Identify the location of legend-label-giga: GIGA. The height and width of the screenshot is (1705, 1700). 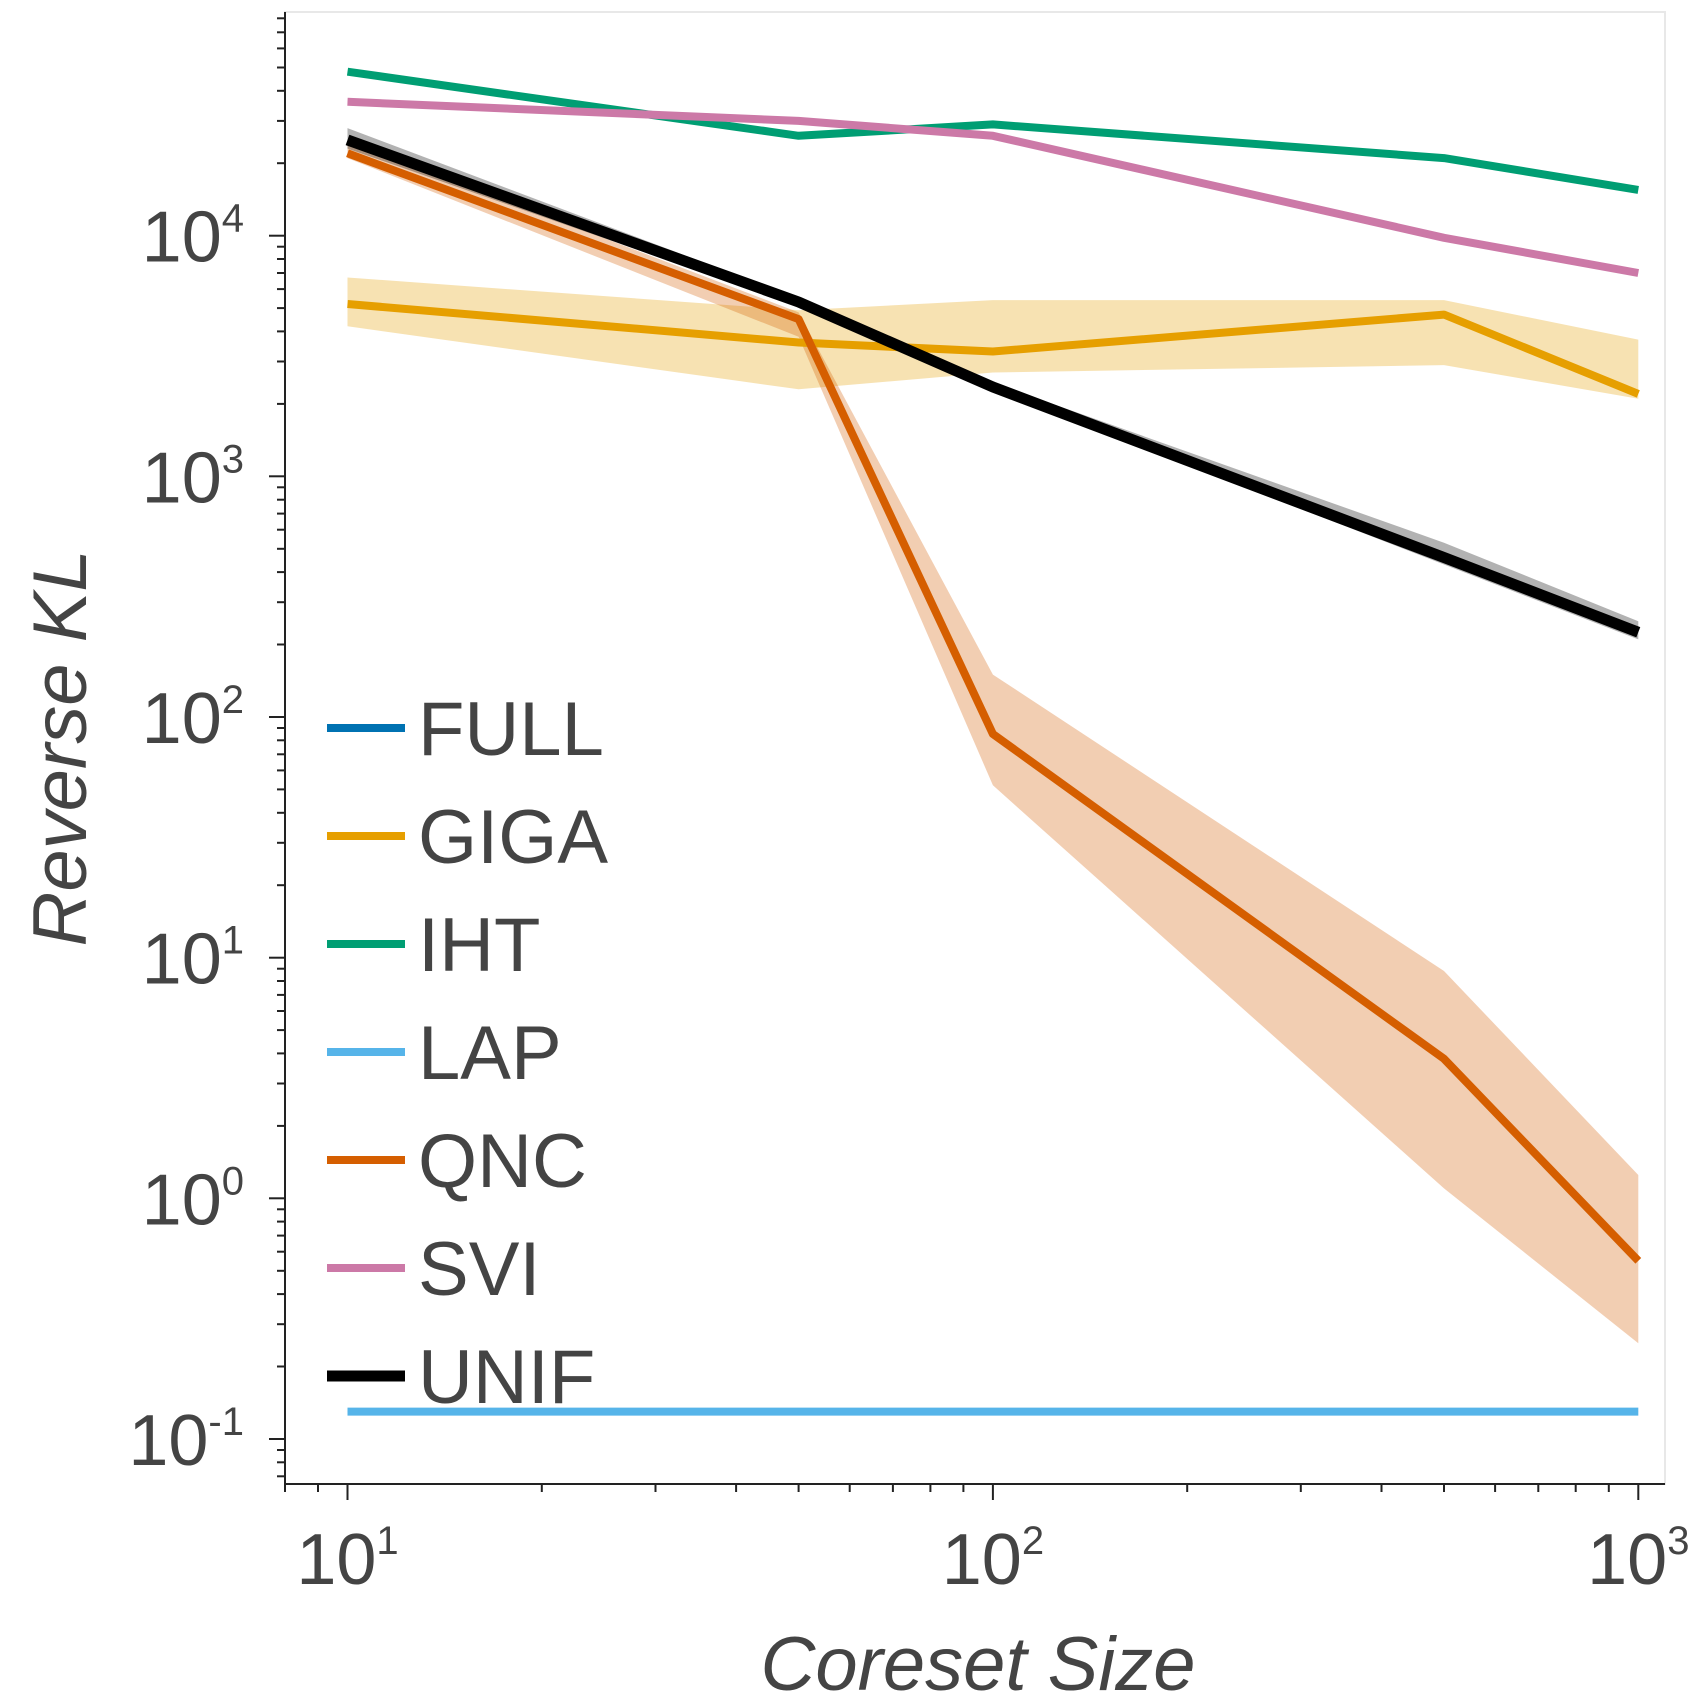
(513, 837).